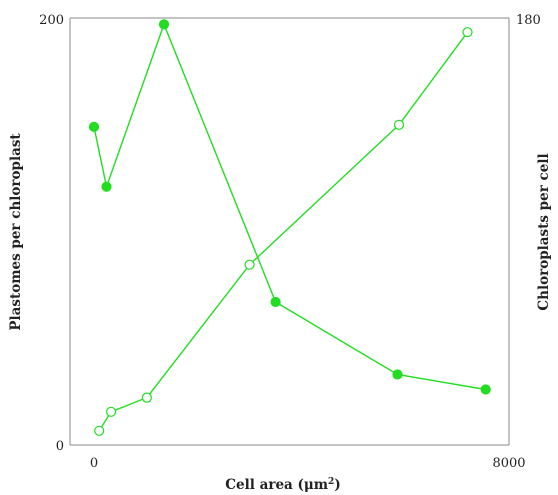  What do you see at coordinates (331, 482) in the screenshot?
I see `x-axis-title-superscript: 2` at bounding box center [331, 482].